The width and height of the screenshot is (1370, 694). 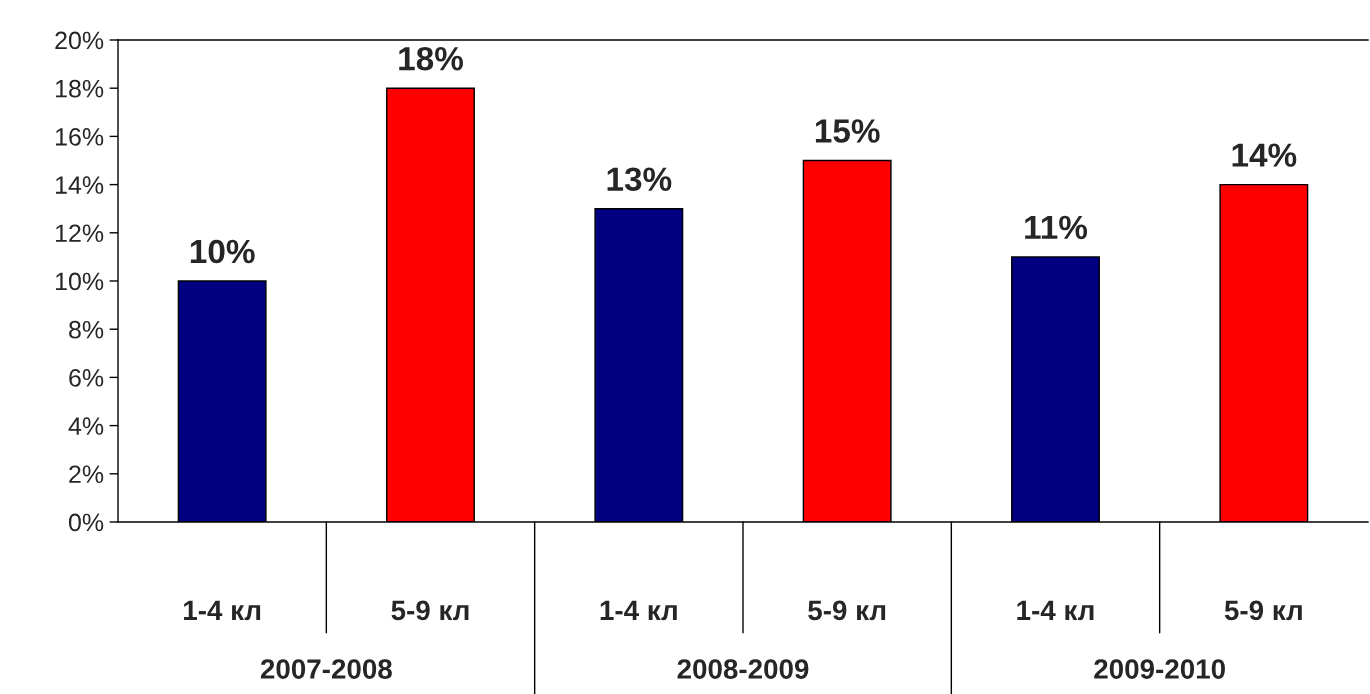 I want to click on y-tick-label: 6%, so click(x=86, y=378).